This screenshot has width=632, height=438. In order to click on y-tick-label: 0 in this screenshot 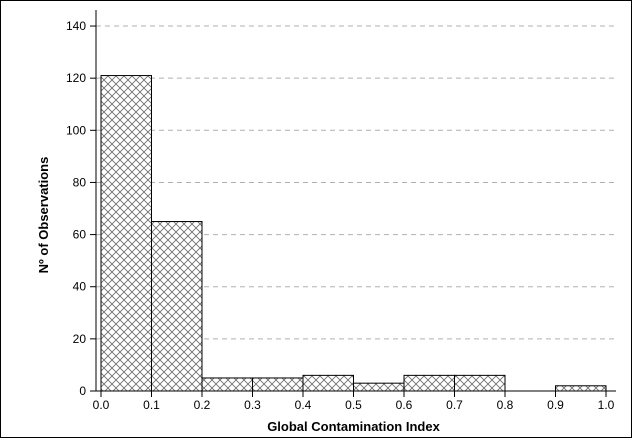, I will do `click(82, 391)`.